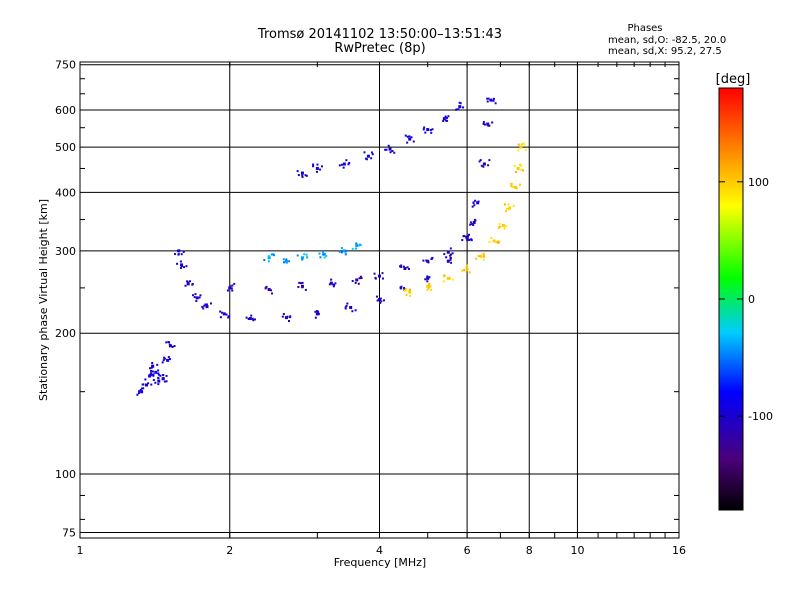 The height and width of the screenshot is (600, 800). What do you see at coordinates (379, 550) in the screenshot?
I see `x-tick-label: 4` at bounding box center [379, 550].